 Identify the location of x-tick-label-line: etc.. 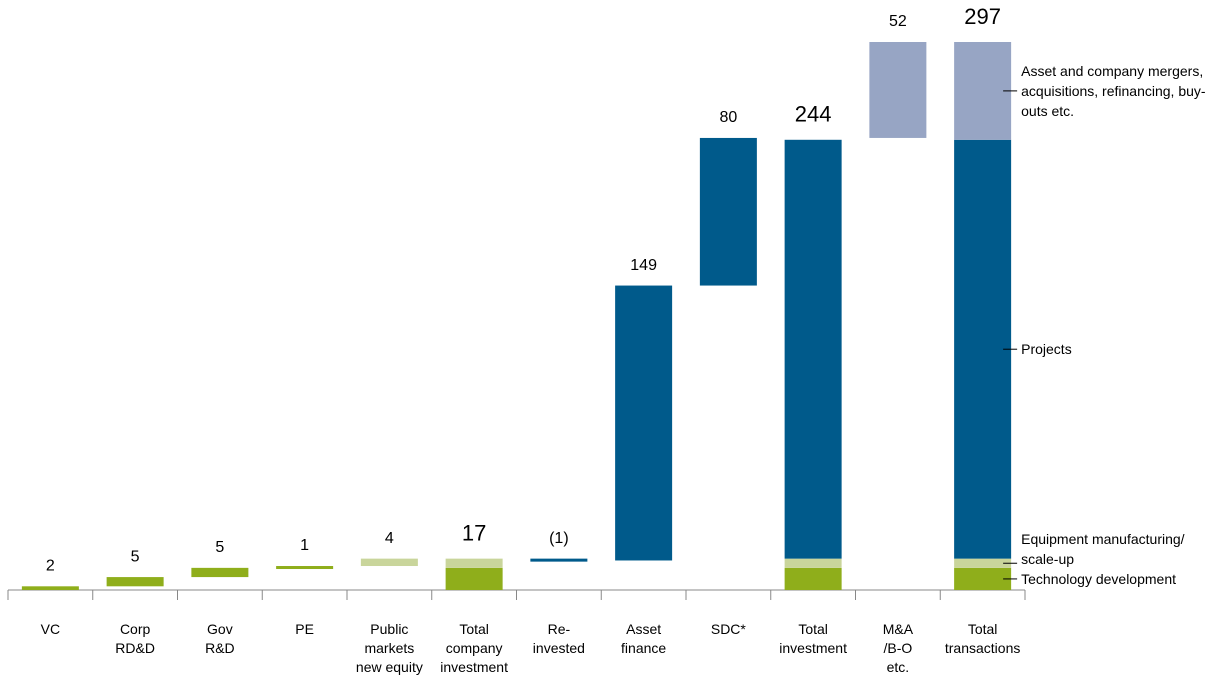
(898, 667).